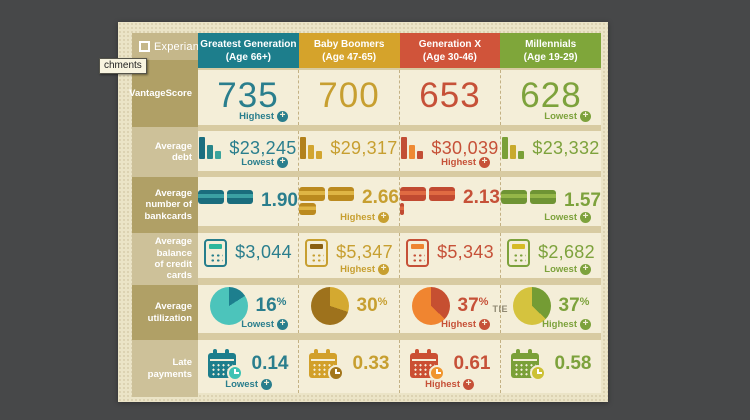 This screenshot has height=420, width=750. What do you see at coordinates (449, 255) in the screenshot?
I see `table-cell: $5,343` at bounding box center [449, 255].